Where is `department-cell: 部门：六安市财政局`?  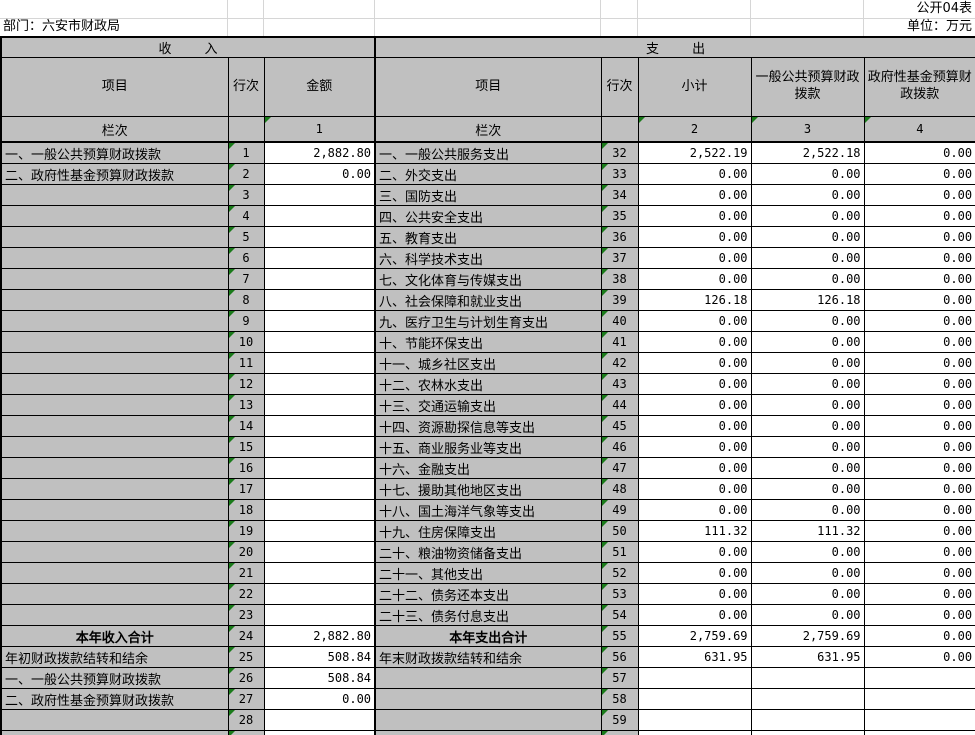
department-cell: 部门：六安市财政局 is located at coordinates (62, 26).